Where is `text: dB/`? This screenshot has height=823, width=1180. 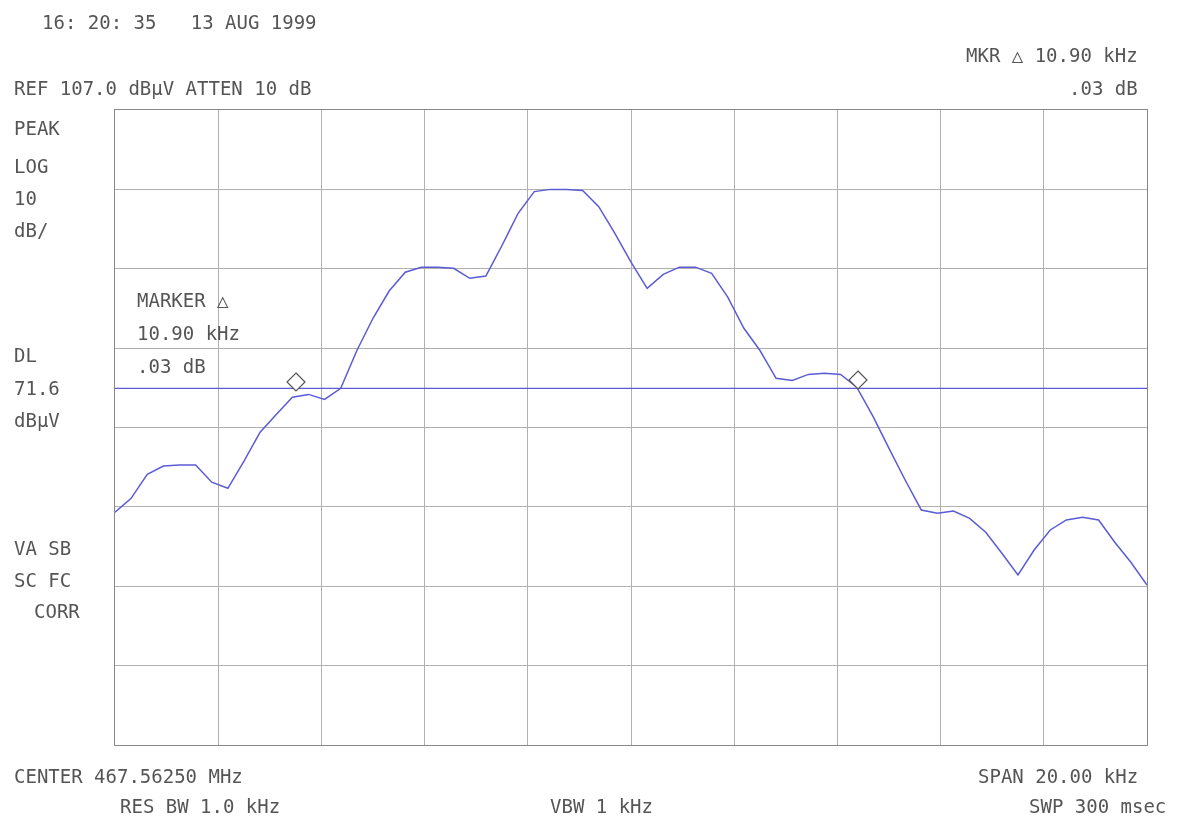
text: dB/ is located at coordinates (31, 230).